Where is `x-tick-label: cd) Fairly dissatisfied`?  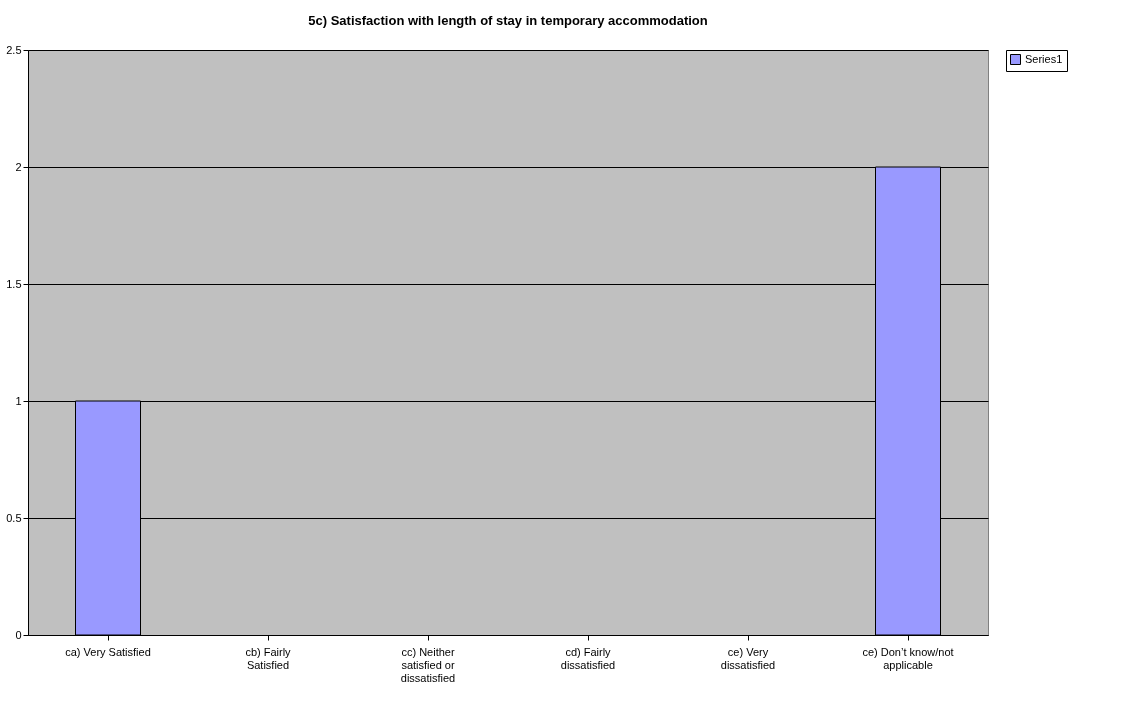 x-tick-label: cd) Fairly dissatisfied is located at coordinates (588, 658).